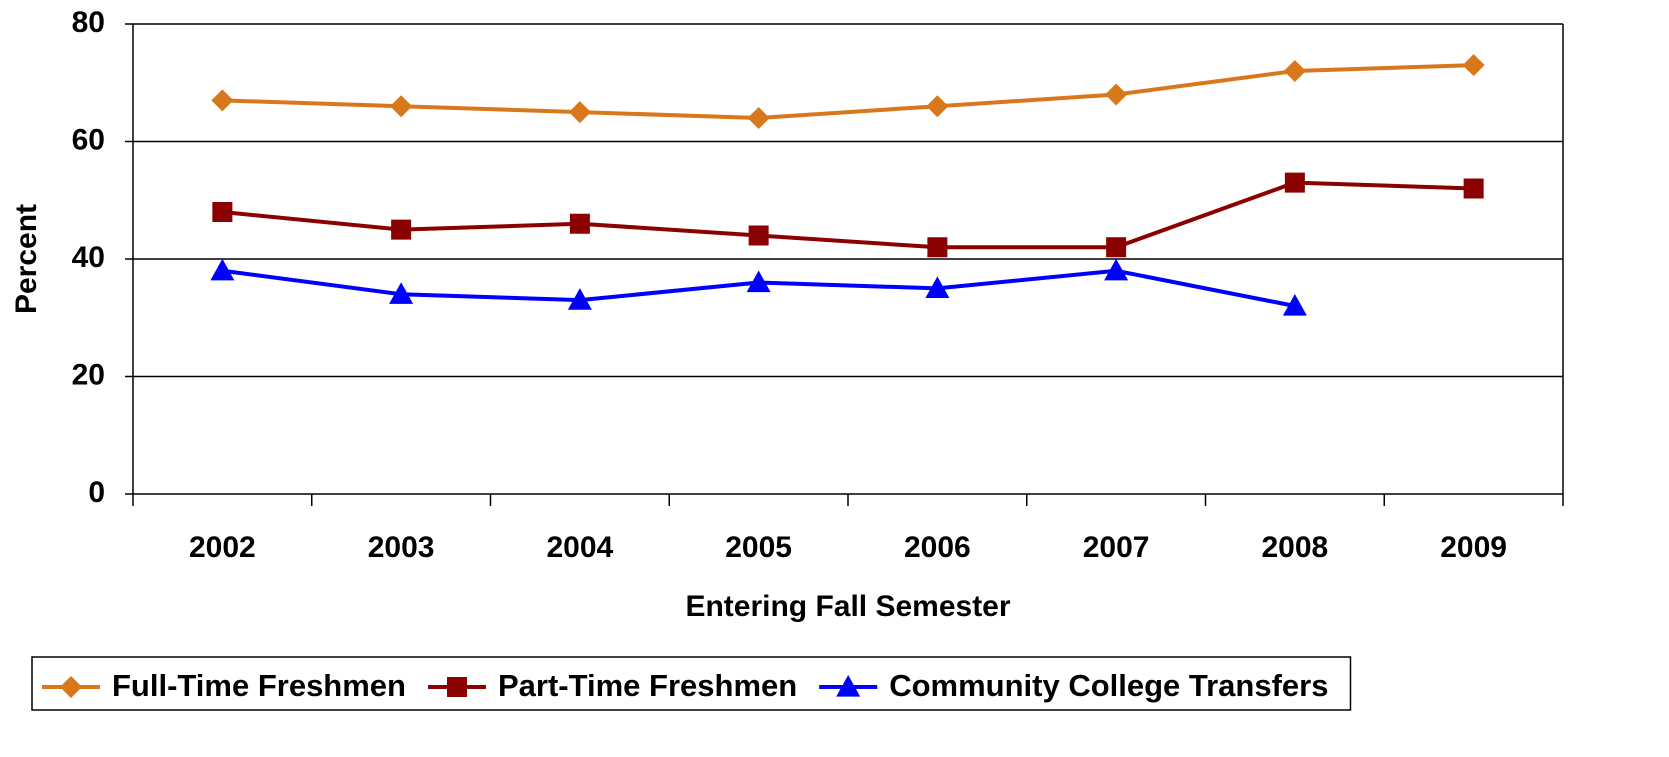 The height and width of the screenshot is (757, 1669). What do you see at coordinates (1473, 547) in the screenshot?
I see `x-tick-label: 2009` at bounding box center [1473, 547].